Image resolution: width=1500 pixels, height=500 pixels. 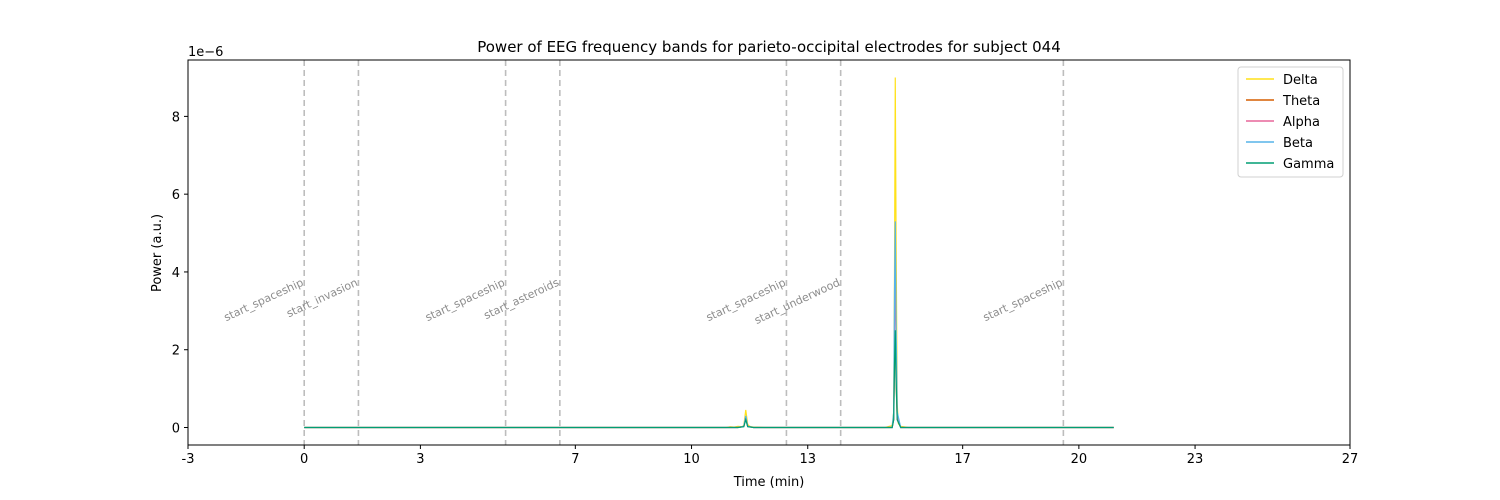 What do you see at coordinates (176, 273) in the screenshot?
I see `y-tick-label: 4` at bounding box center [176, 273].